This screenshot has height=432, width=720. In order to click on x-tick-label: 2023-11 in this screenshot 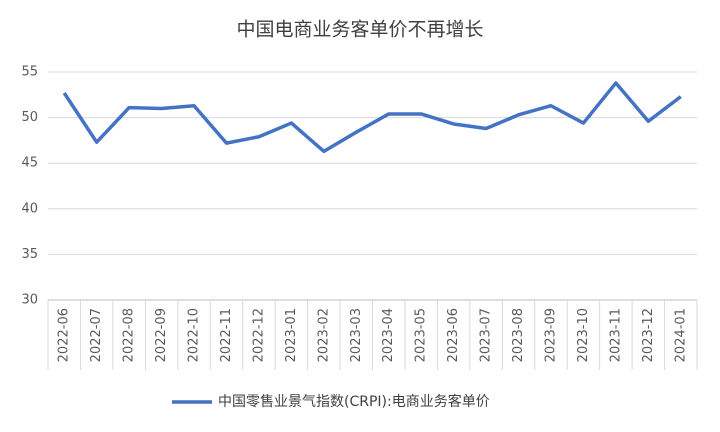, I will do `click(615, 335)`.